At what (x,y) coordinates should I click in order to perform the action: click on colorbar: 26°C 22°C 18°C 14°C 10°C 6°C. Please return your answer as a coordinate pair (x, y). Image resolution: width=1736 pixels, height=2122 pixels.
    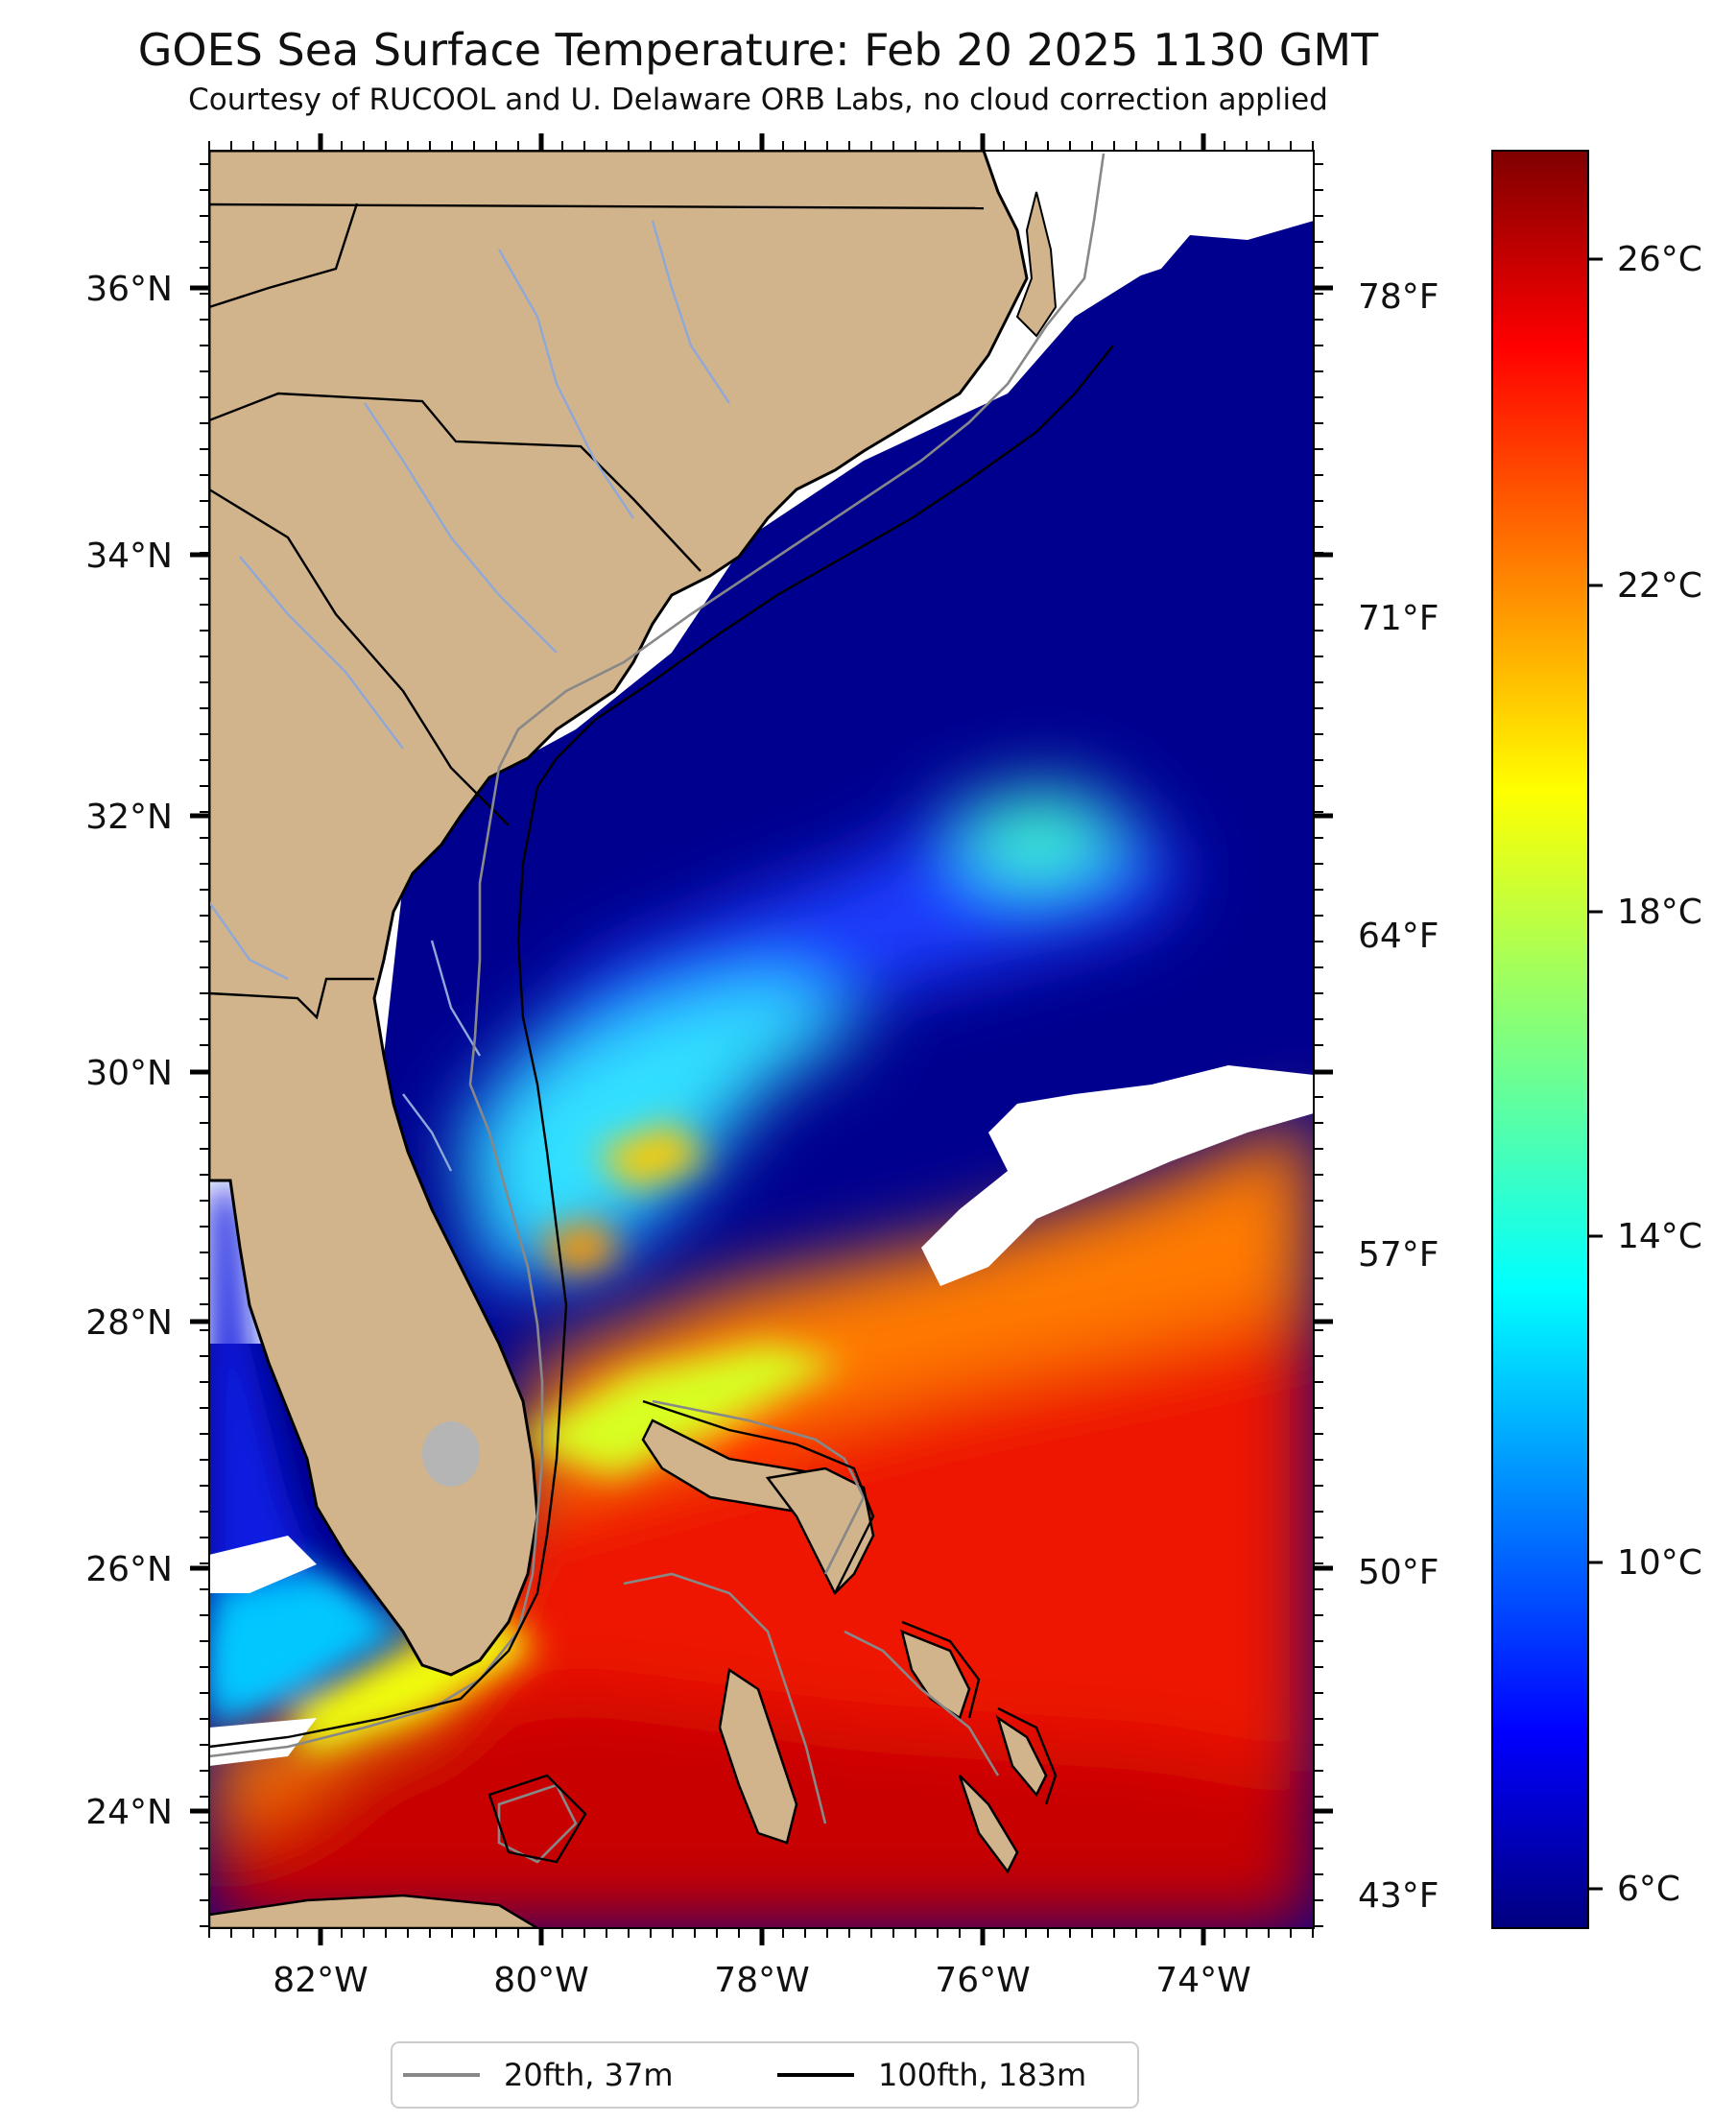
    Looking at the image, I should click on (1596, 1039).